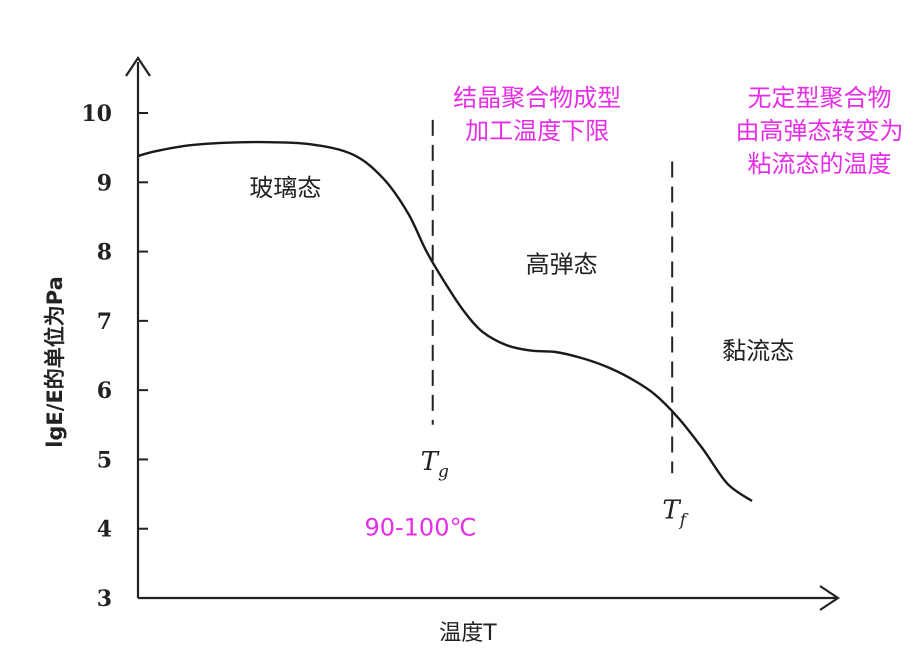 Image resolution: width=918 pixels, height=661 pixels. I want to click on annotation-line: 90-100℃, so click(420, 528).